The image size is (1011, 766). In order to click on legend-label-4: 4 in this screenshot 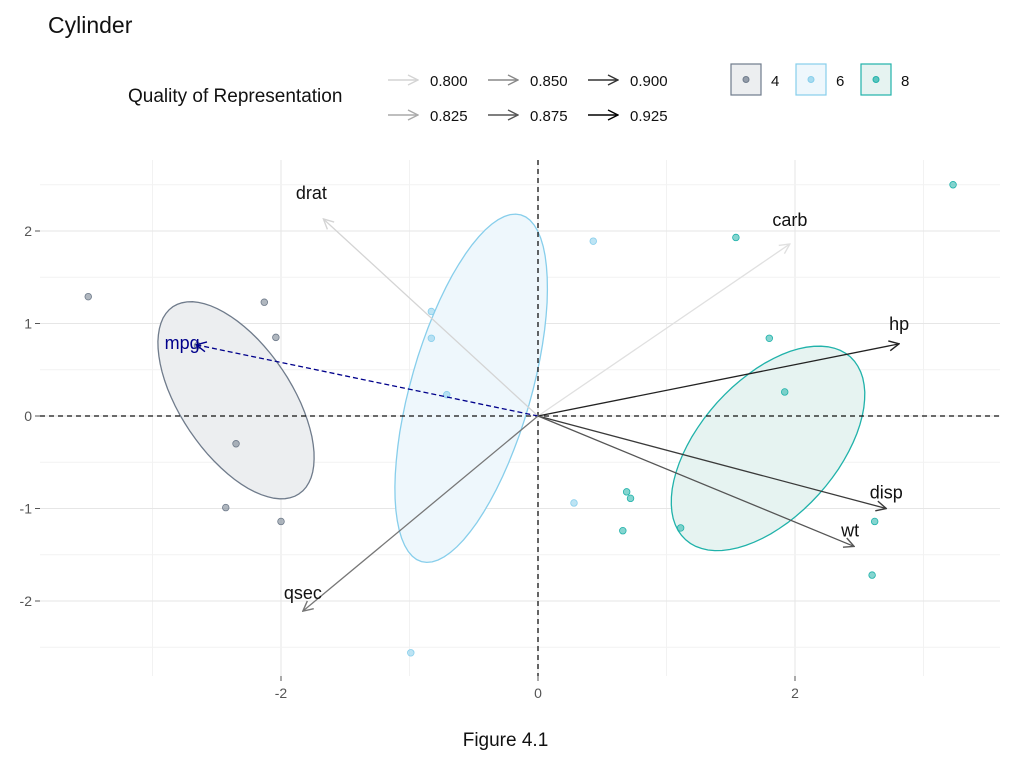, I will do `click(775, 81)`.